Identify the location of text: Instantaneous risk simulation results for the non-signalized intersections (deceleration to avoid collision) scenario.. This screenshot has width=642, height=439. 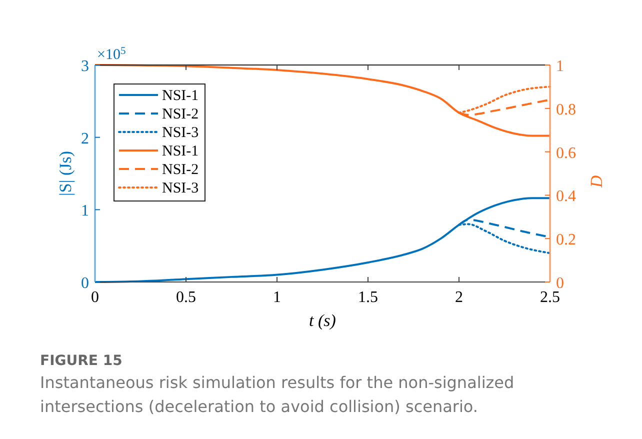
(277, 394).